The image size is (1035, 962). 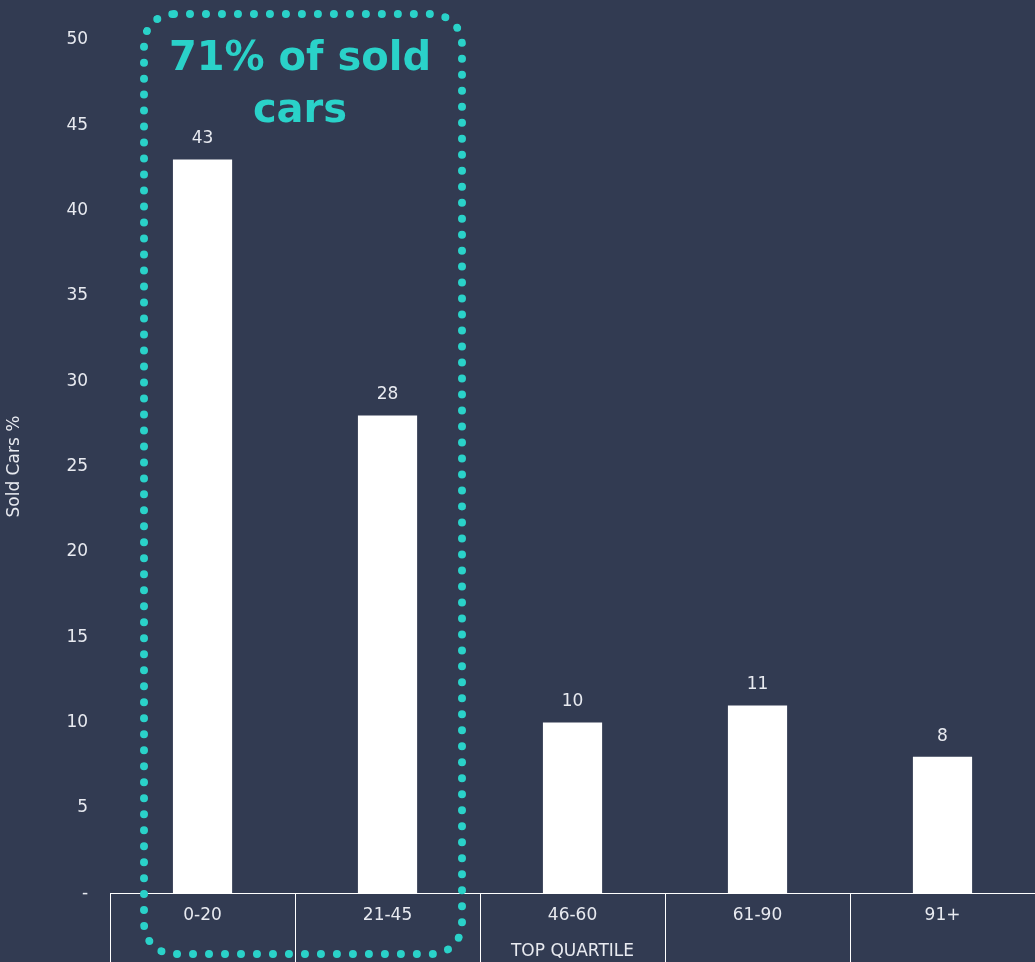 I want to click on data-label: 28, so click(x=387, y=393).